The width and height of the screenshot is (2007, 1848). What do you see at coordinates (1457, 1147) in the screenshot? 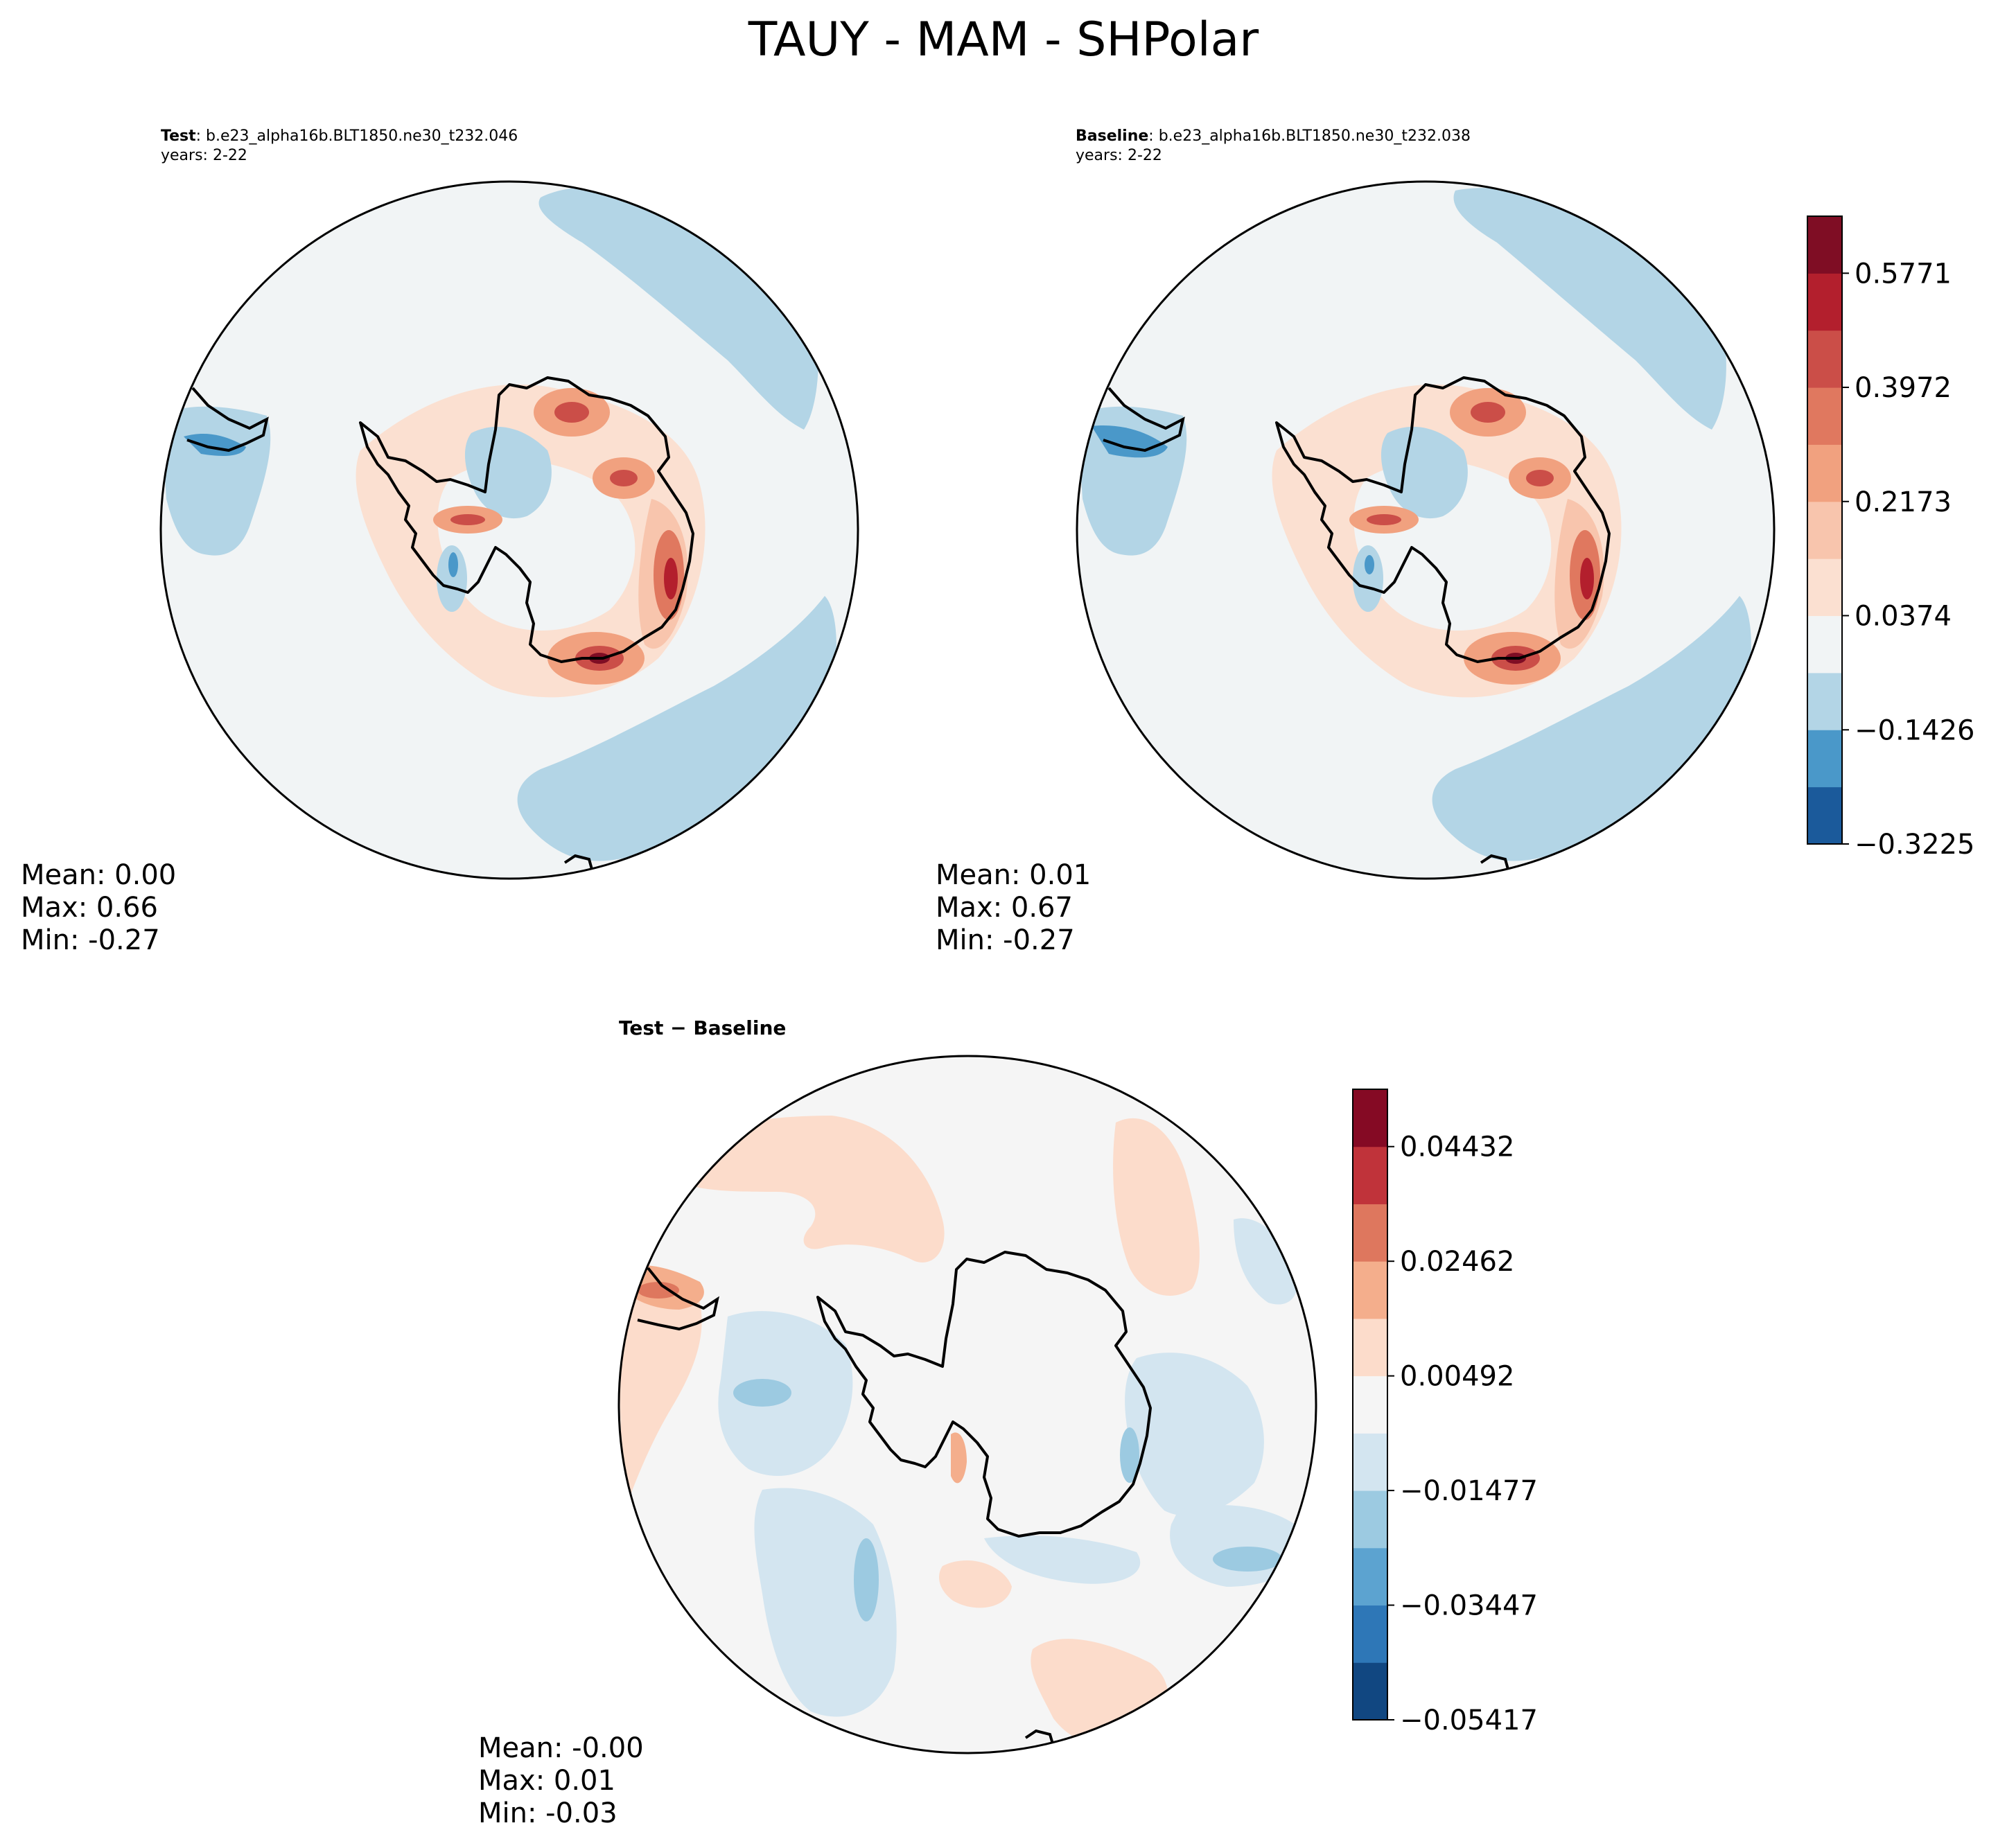
I see `diff-colorbar-tick-label: 0.04432` at bounding box center [1457, 1147].